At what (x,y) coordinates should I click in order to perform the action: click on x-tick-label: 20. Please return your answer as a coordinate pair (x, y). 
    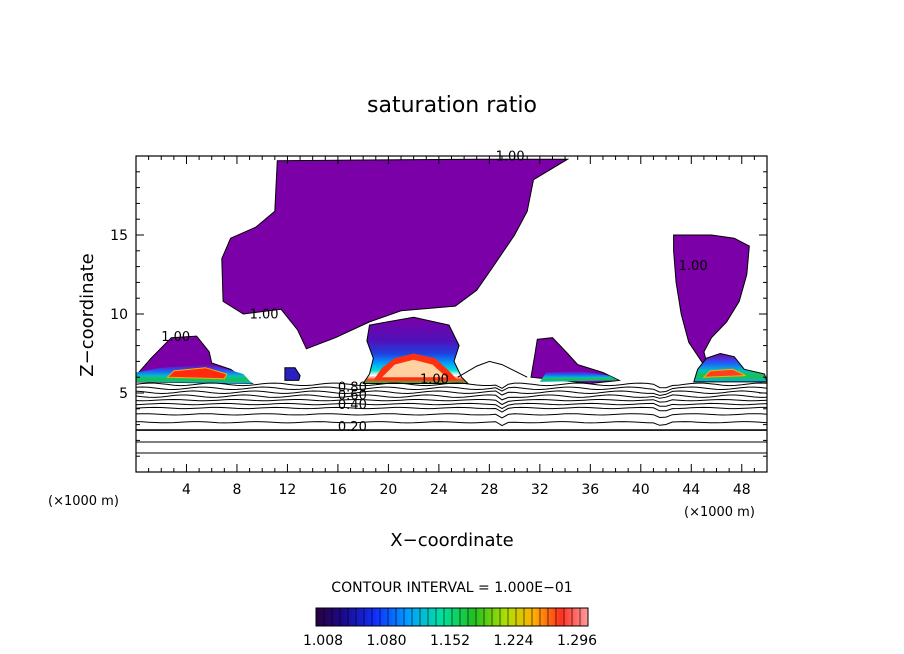
    Looking at the image, I should click on (388, 490).